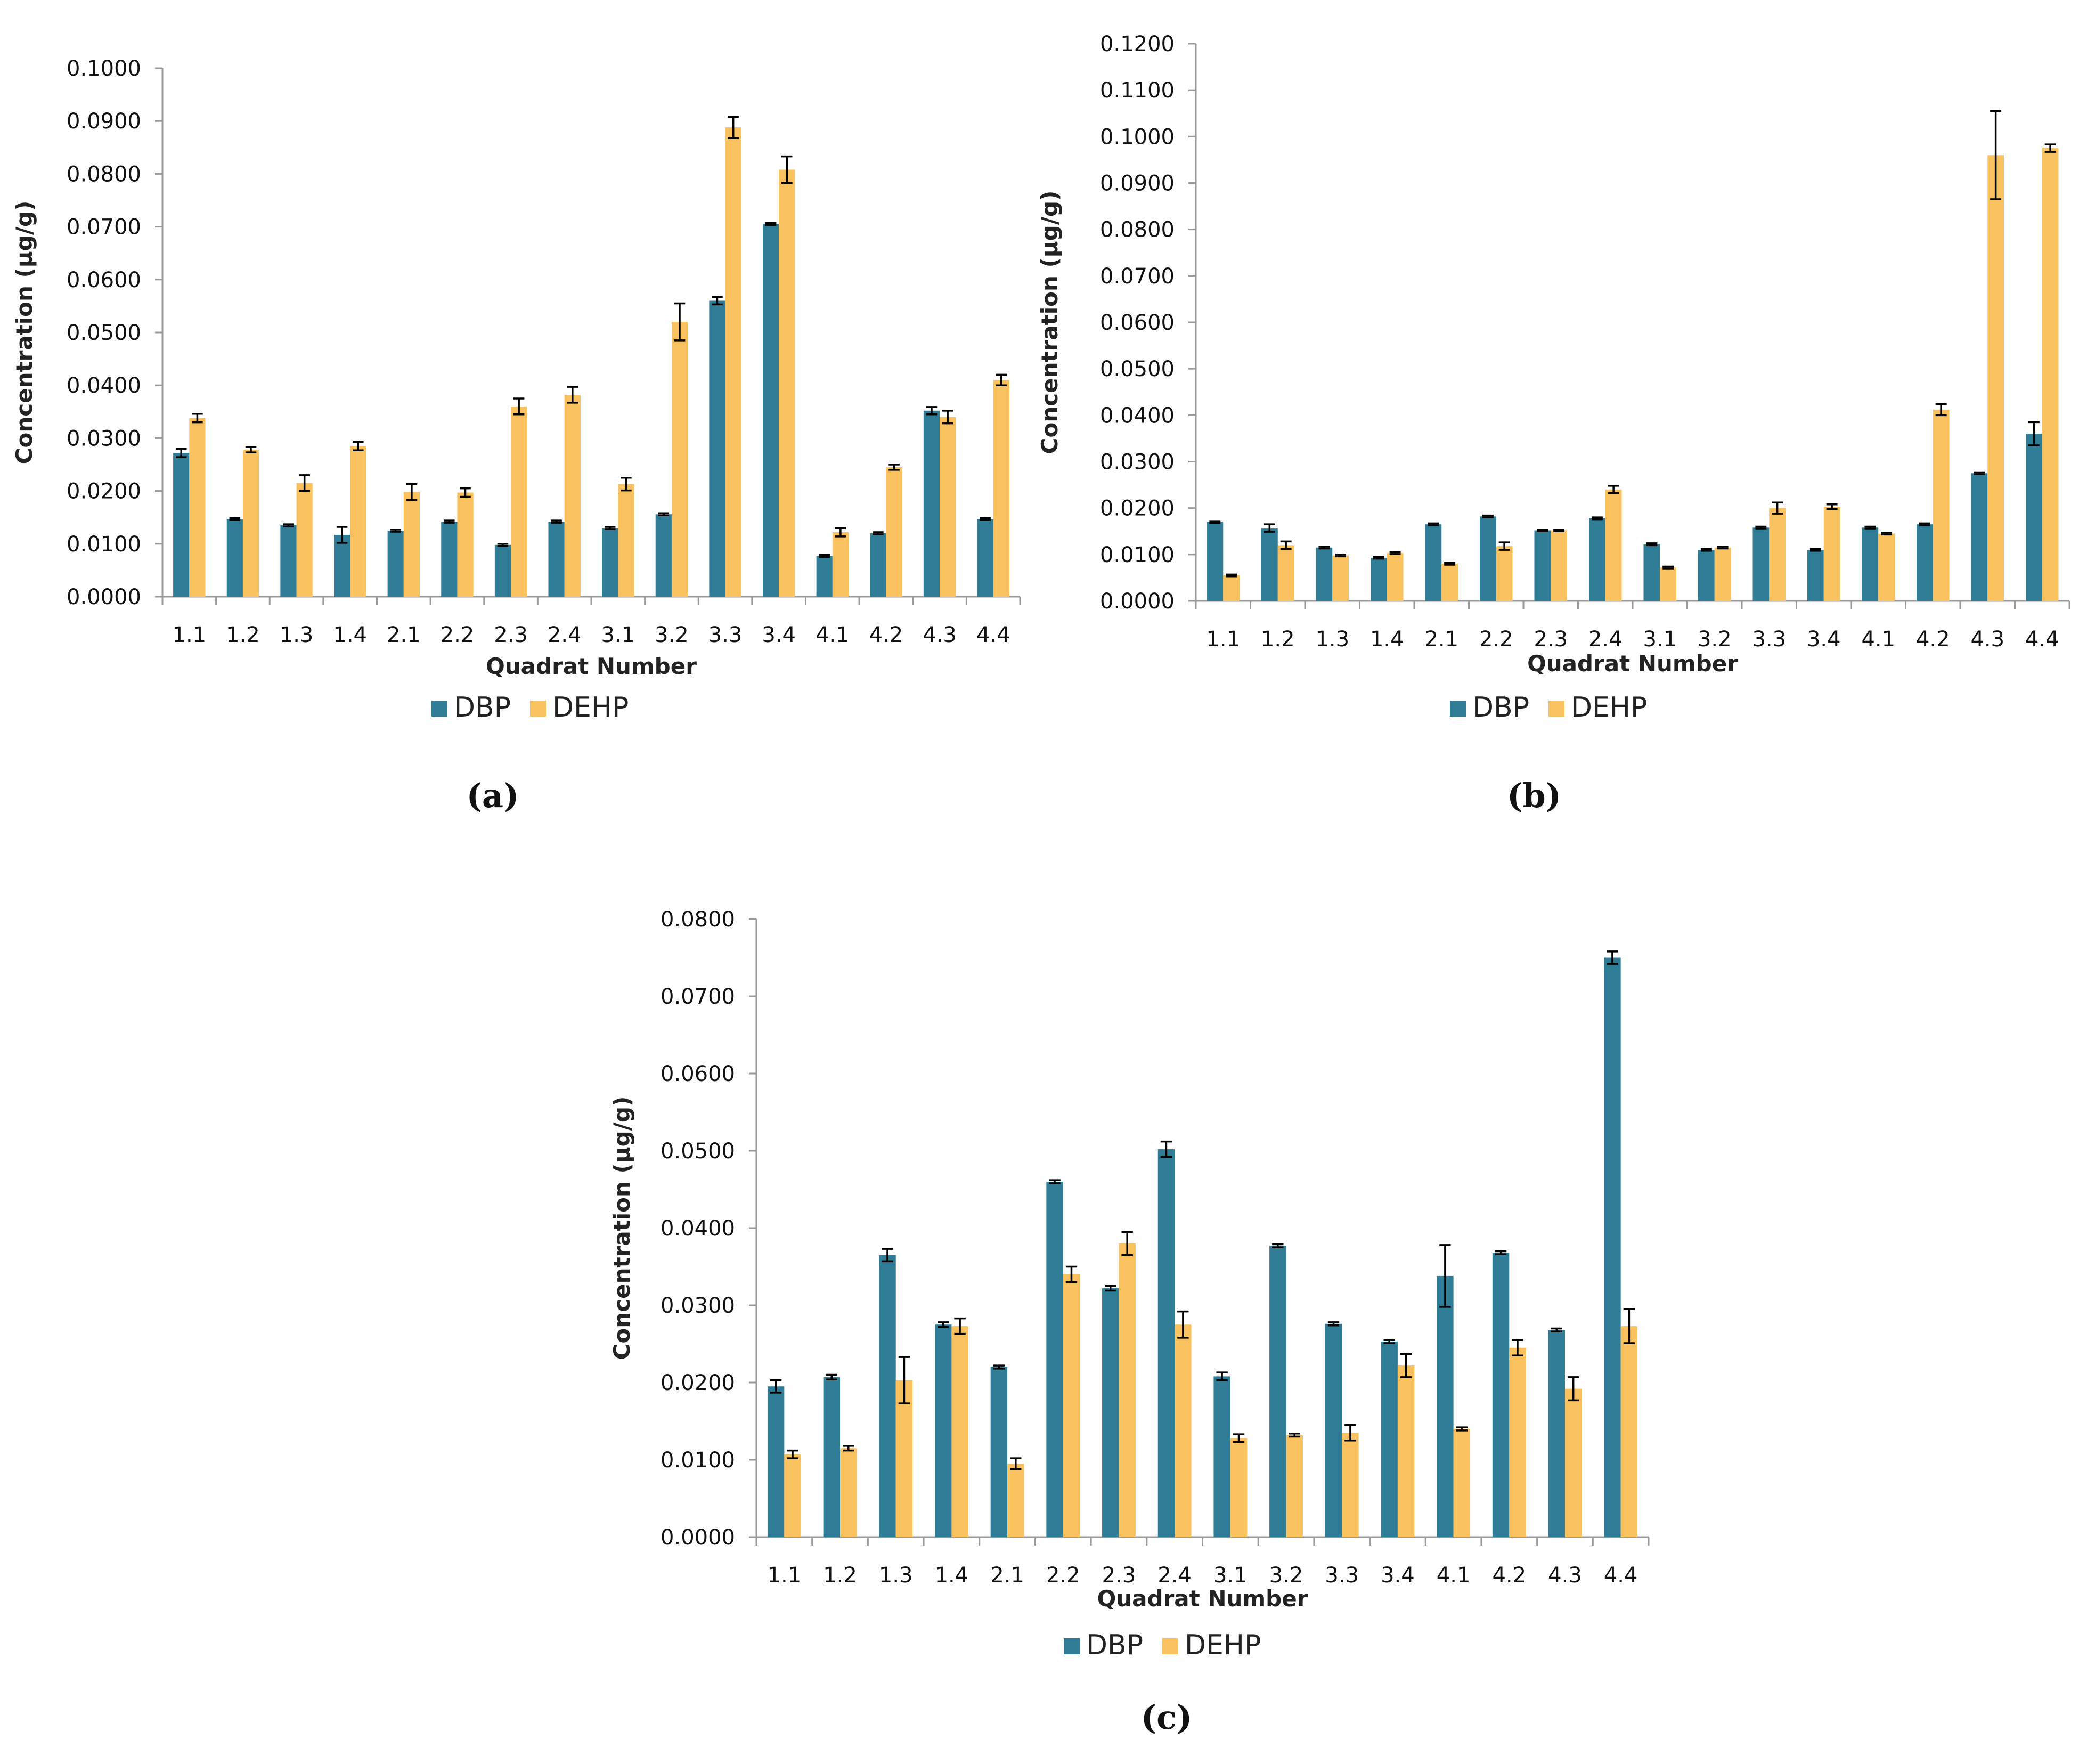  Describe the element at coordinates (940, 635) in the screenshot. I see `x-tick-label: 4.3` at that location.